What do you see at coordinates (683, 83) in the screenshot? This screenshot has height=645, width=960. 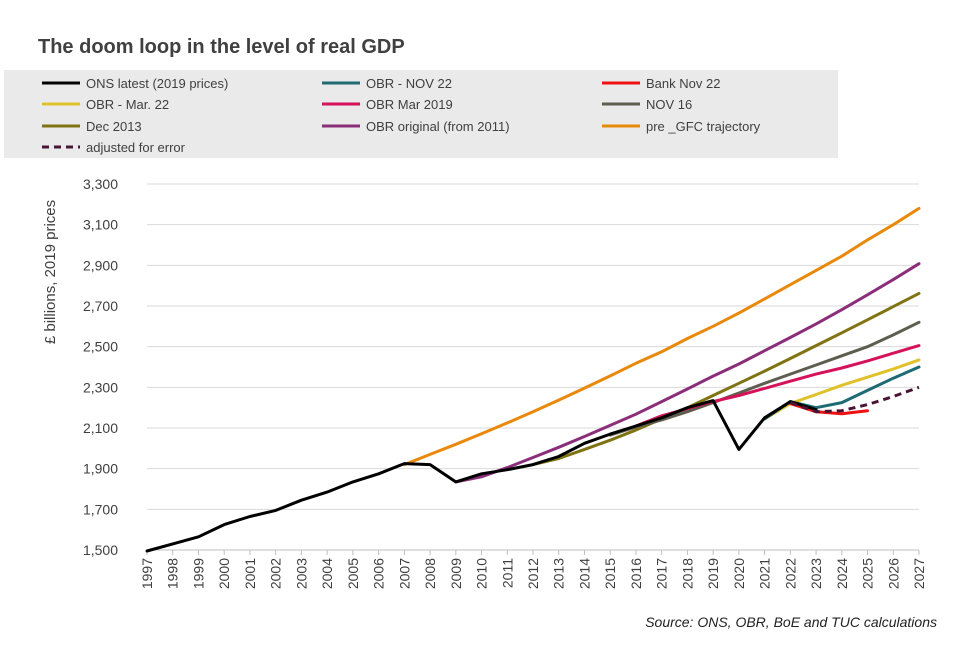 I see `legend-label: Bank Nov 22` at bounding box center [683, 83].